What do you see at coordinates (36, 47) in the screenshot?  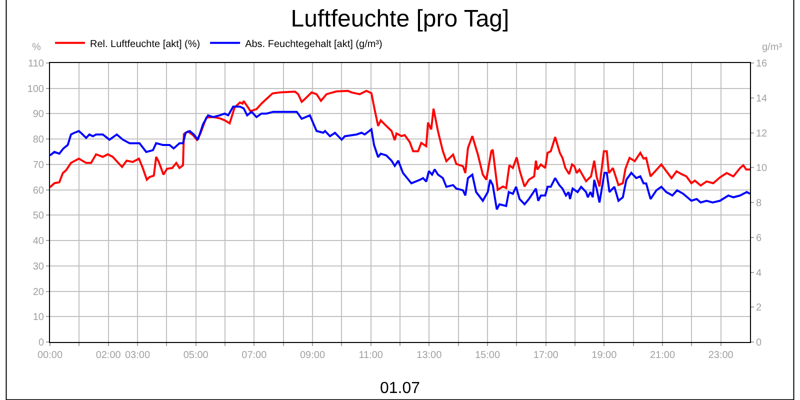 I see `y-axis-title: %` at bounding box center [36, 47].